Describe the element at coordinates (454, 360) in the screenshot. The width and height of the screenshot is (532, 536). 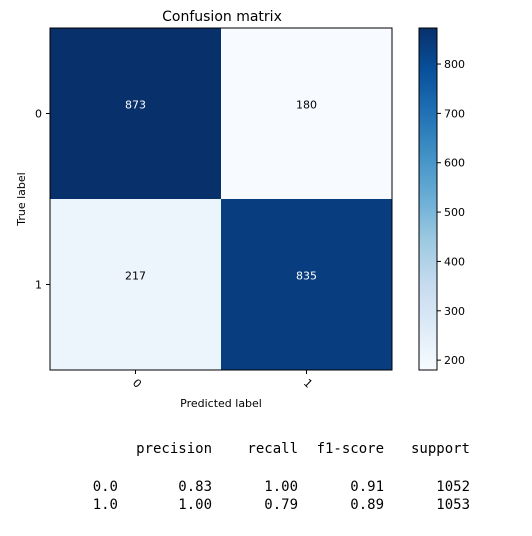
I see `colorbar-tick-label: 200` at that location.